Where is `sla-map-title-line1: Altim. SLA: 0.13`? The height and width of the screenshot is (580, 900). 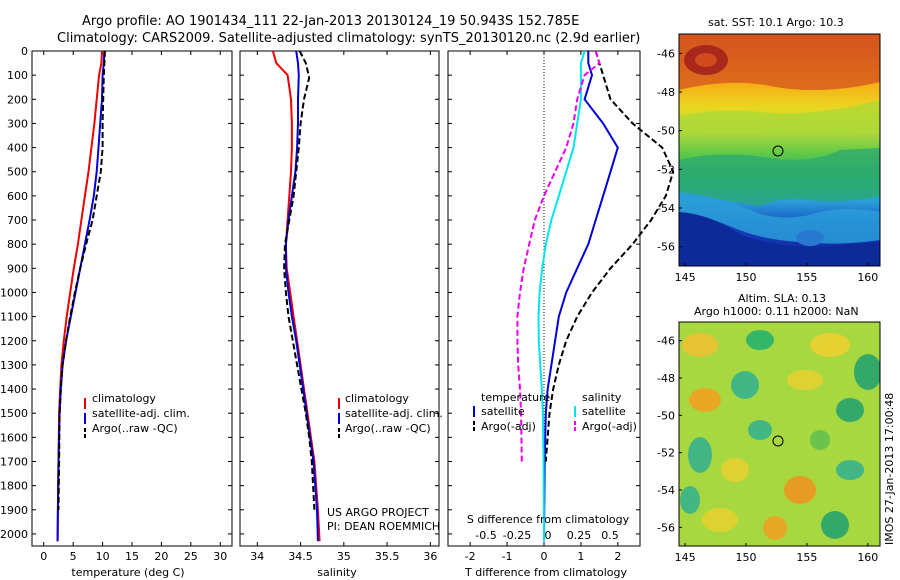
sla-map-title-line1: Altim. SLA: 0.13 is located at coordinates (782, 298).